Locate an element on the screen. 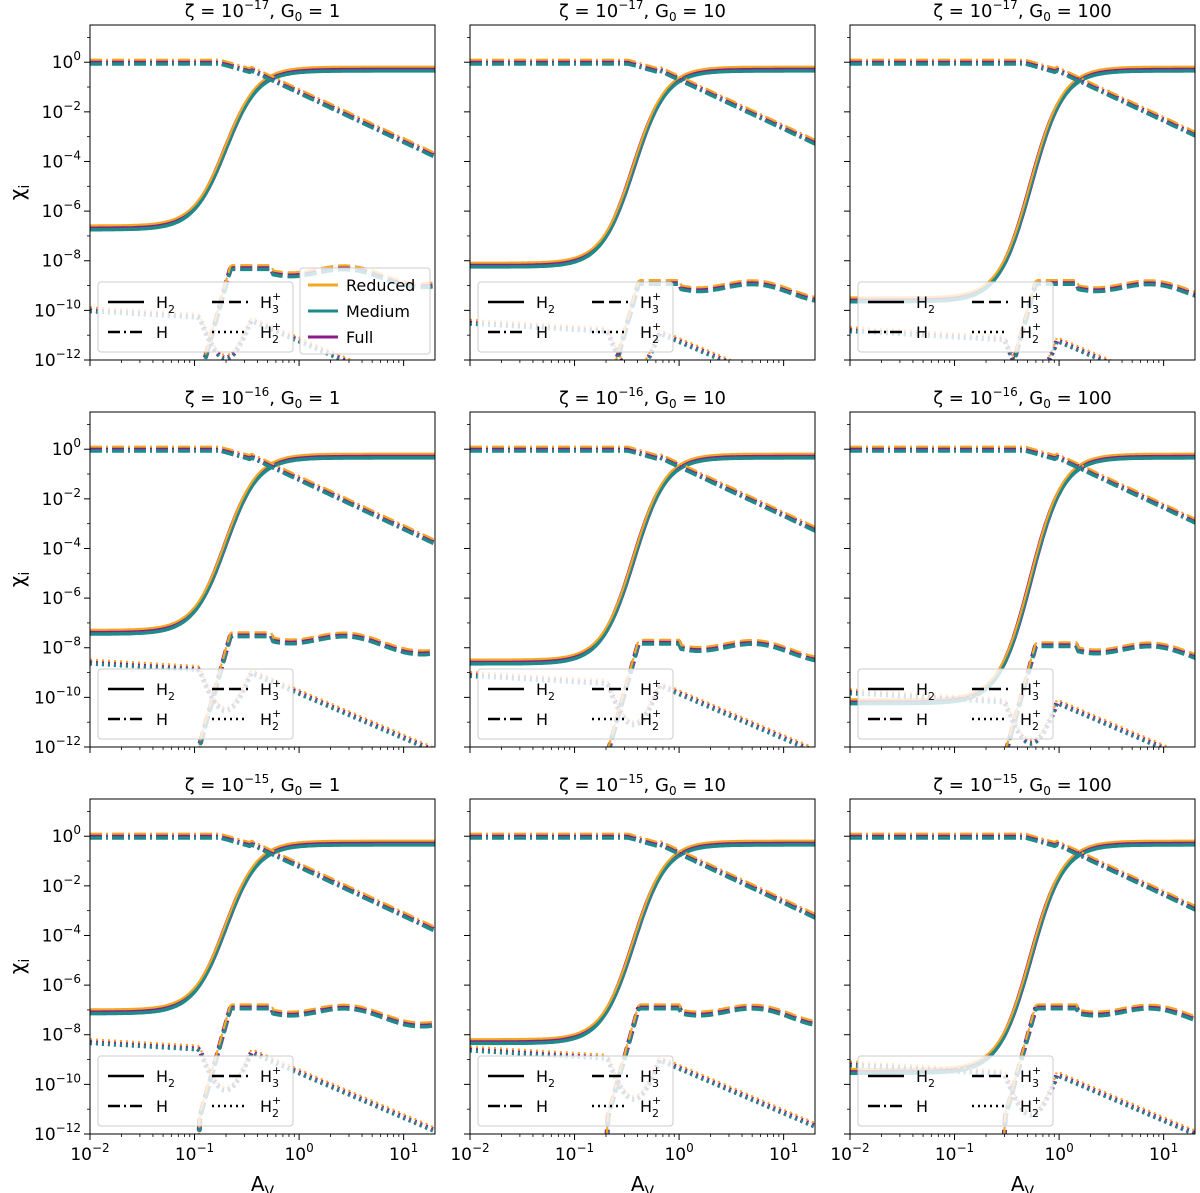  x-tick-label: 10−2 is located at coordinates (469, 1153).